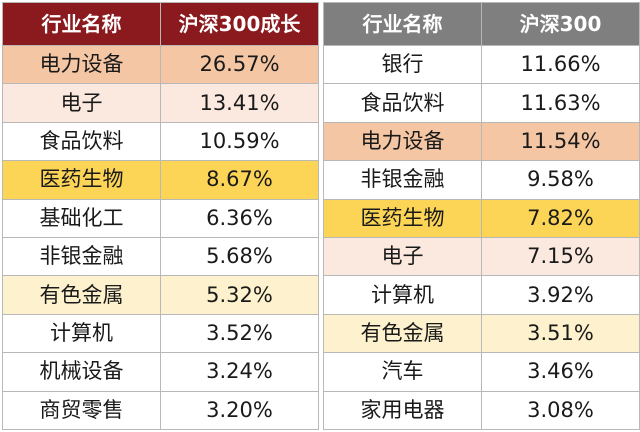  I want to click on industry-name-cell: 家用电器, so click(402, 410).